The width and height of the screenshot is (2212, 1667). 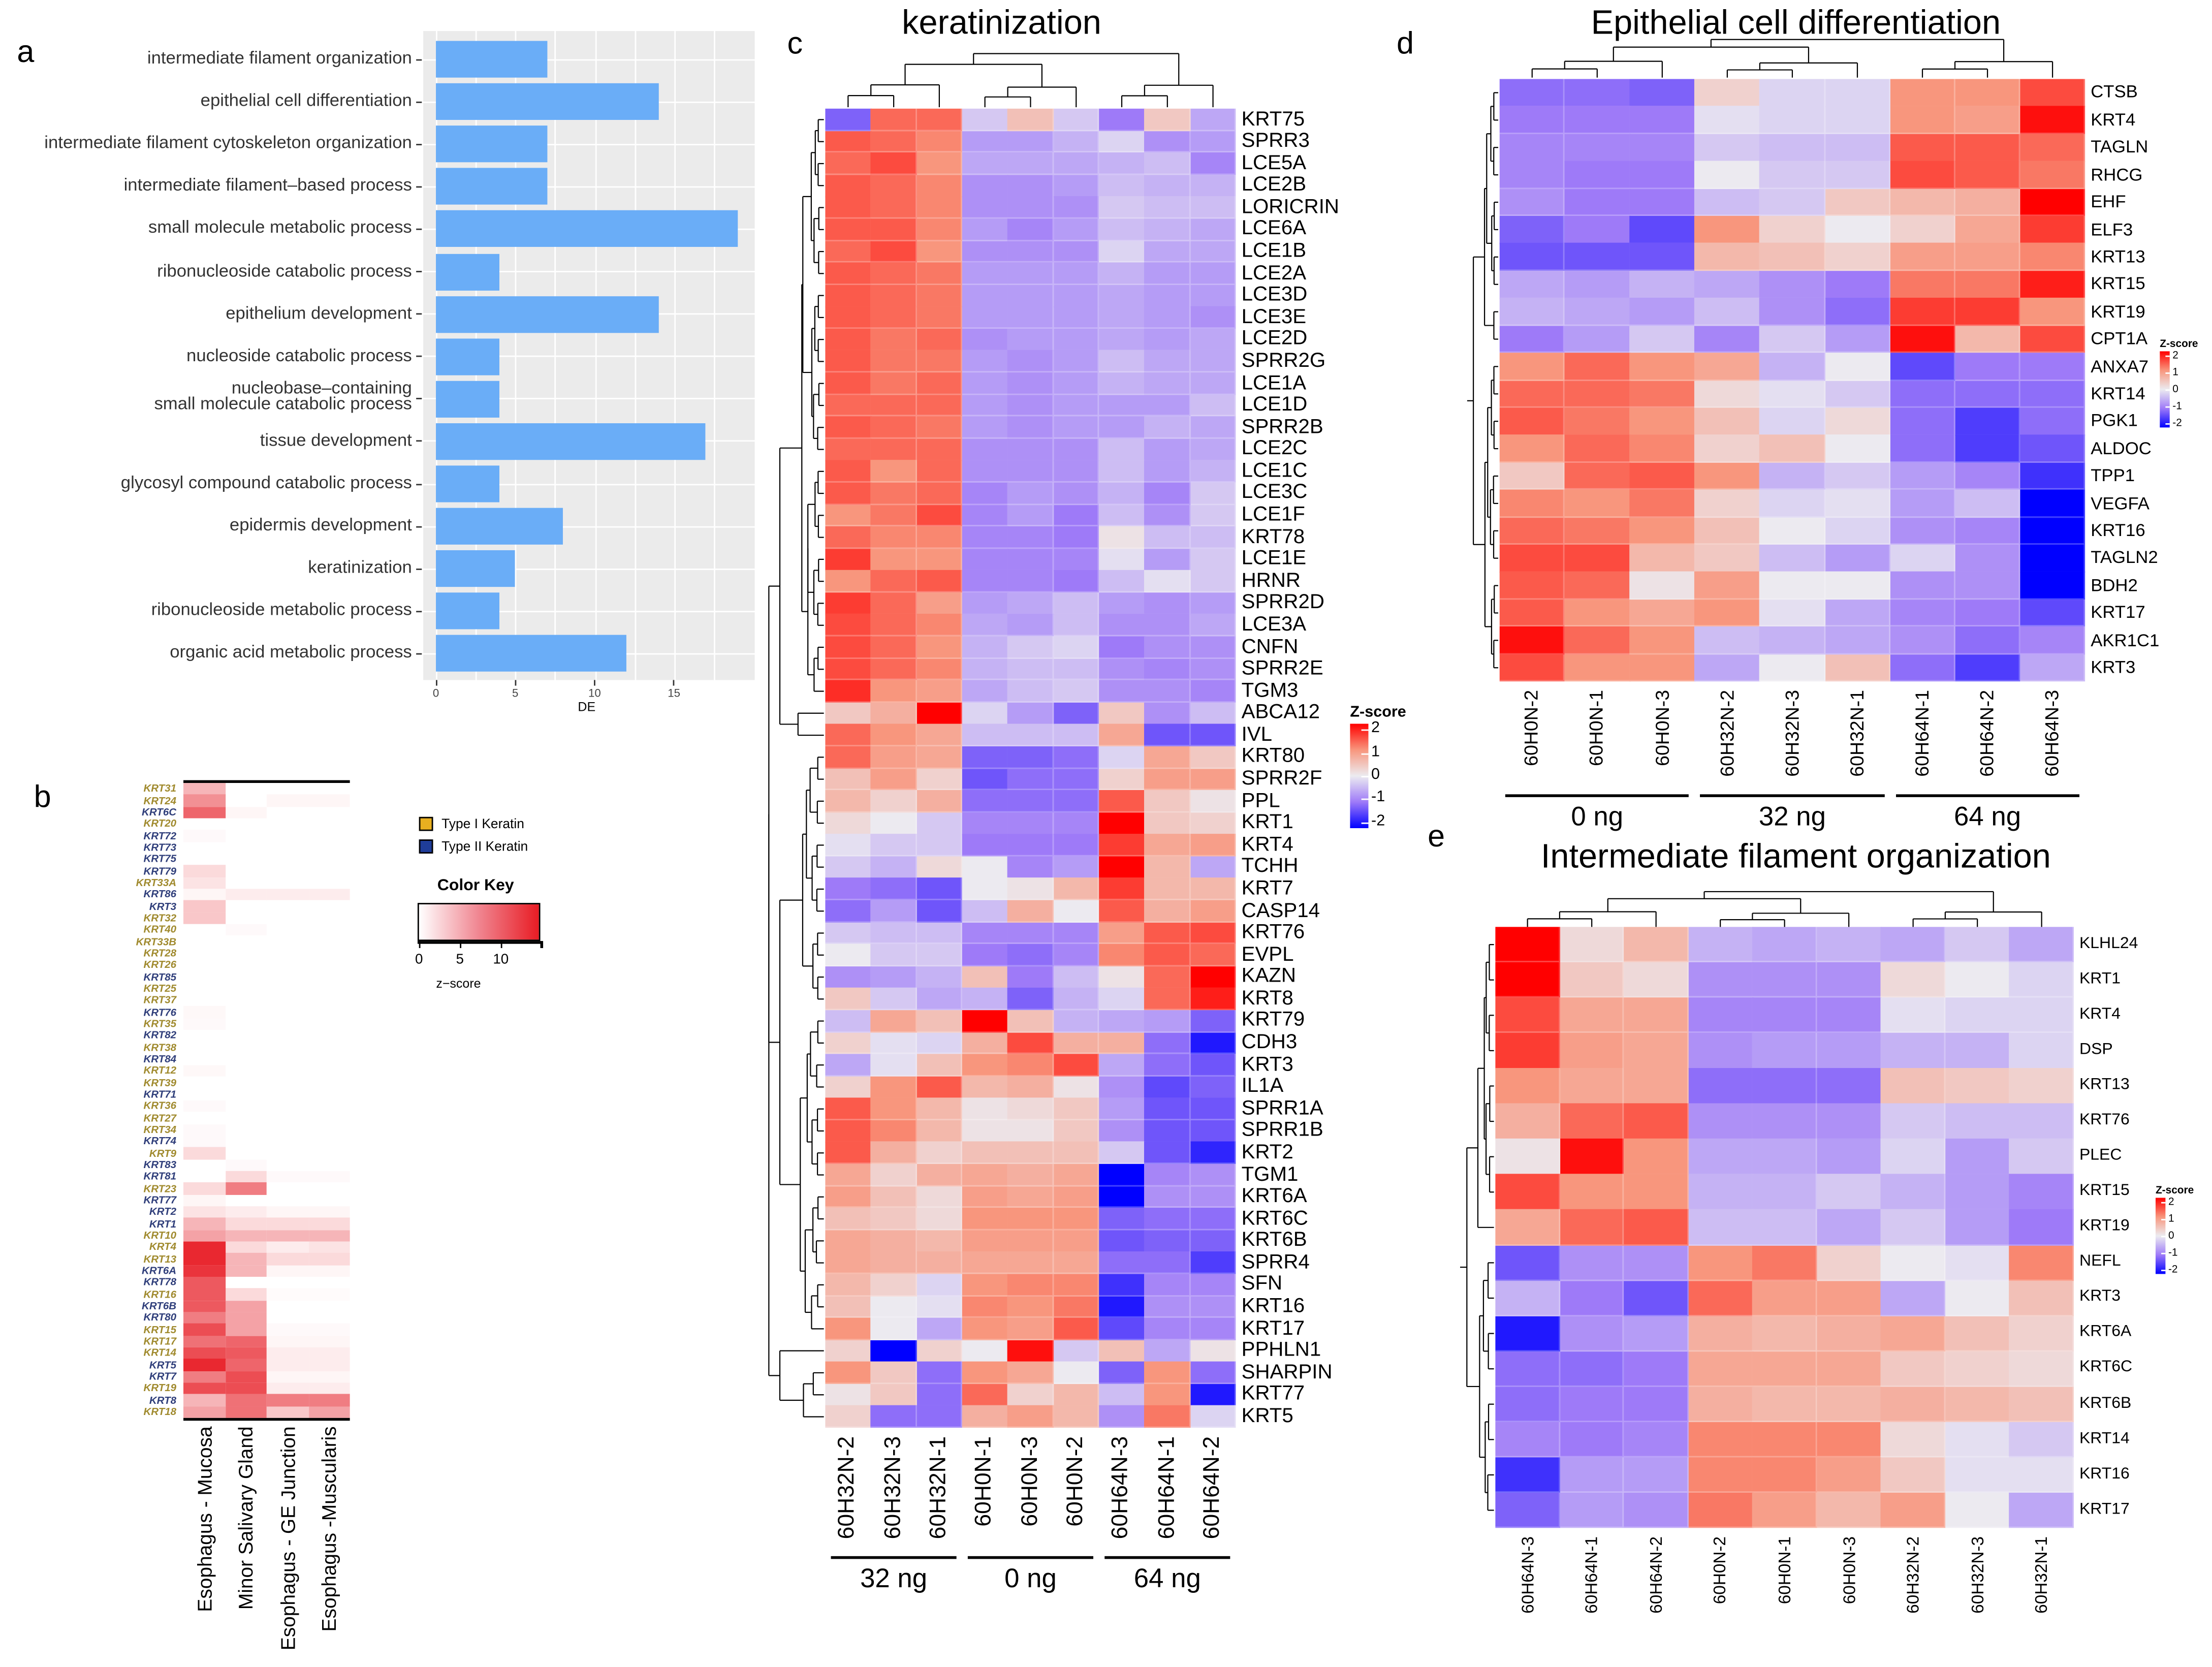 I want to click on row-label: KRT15, so click(x=2118, y=284).